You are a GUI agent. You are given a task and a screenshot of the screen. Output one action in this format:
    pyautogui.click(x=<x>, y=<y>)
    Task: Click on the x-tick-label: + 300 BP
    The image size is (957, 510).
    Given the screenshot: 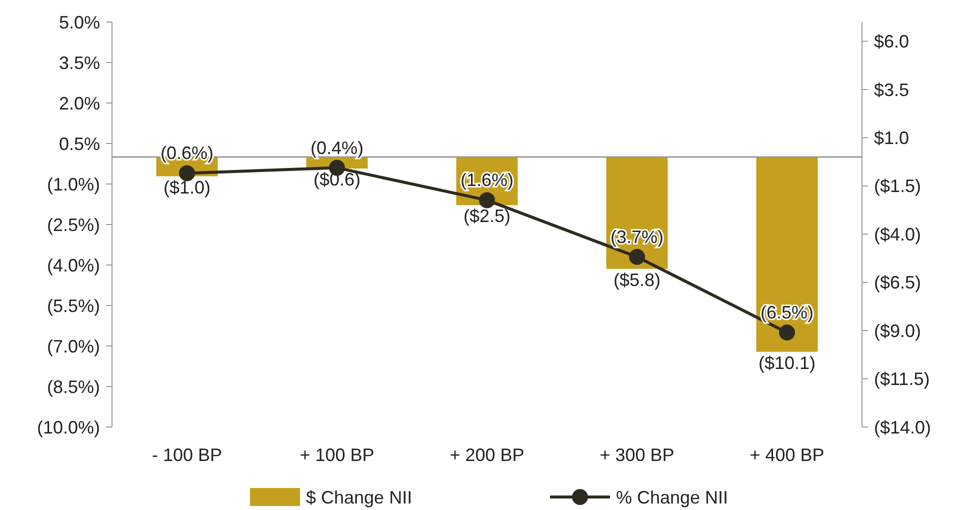 What is the action you would take?
    pyautogui.click(x=637, y=455)
    